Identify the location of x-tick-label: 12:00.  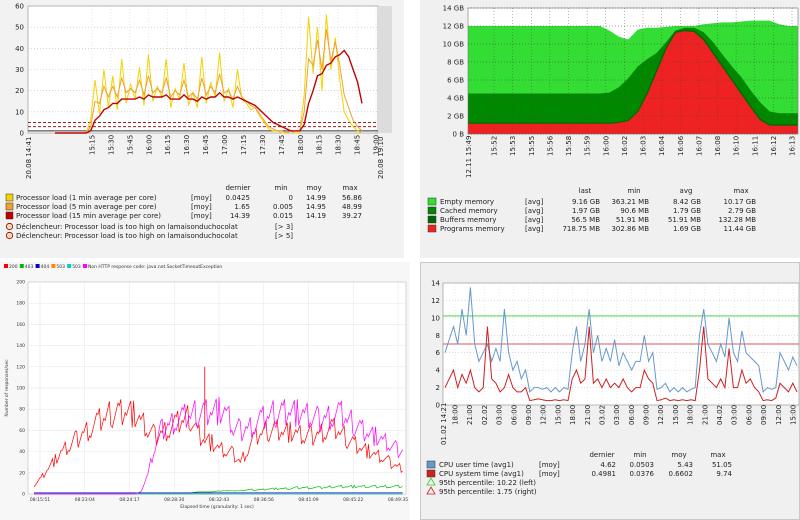
(779, 415).